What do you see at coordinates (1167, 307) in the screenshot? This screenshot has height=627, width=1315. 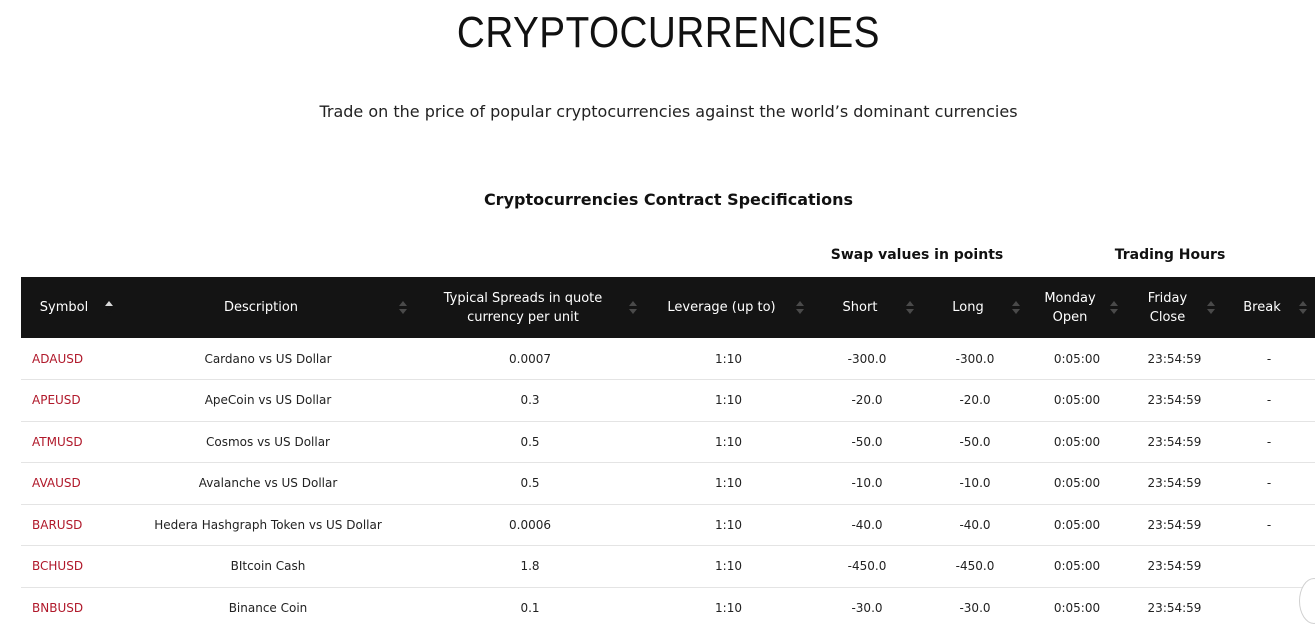 I see `column-header-label: Friday Close` at bounding box center [1167, 307].